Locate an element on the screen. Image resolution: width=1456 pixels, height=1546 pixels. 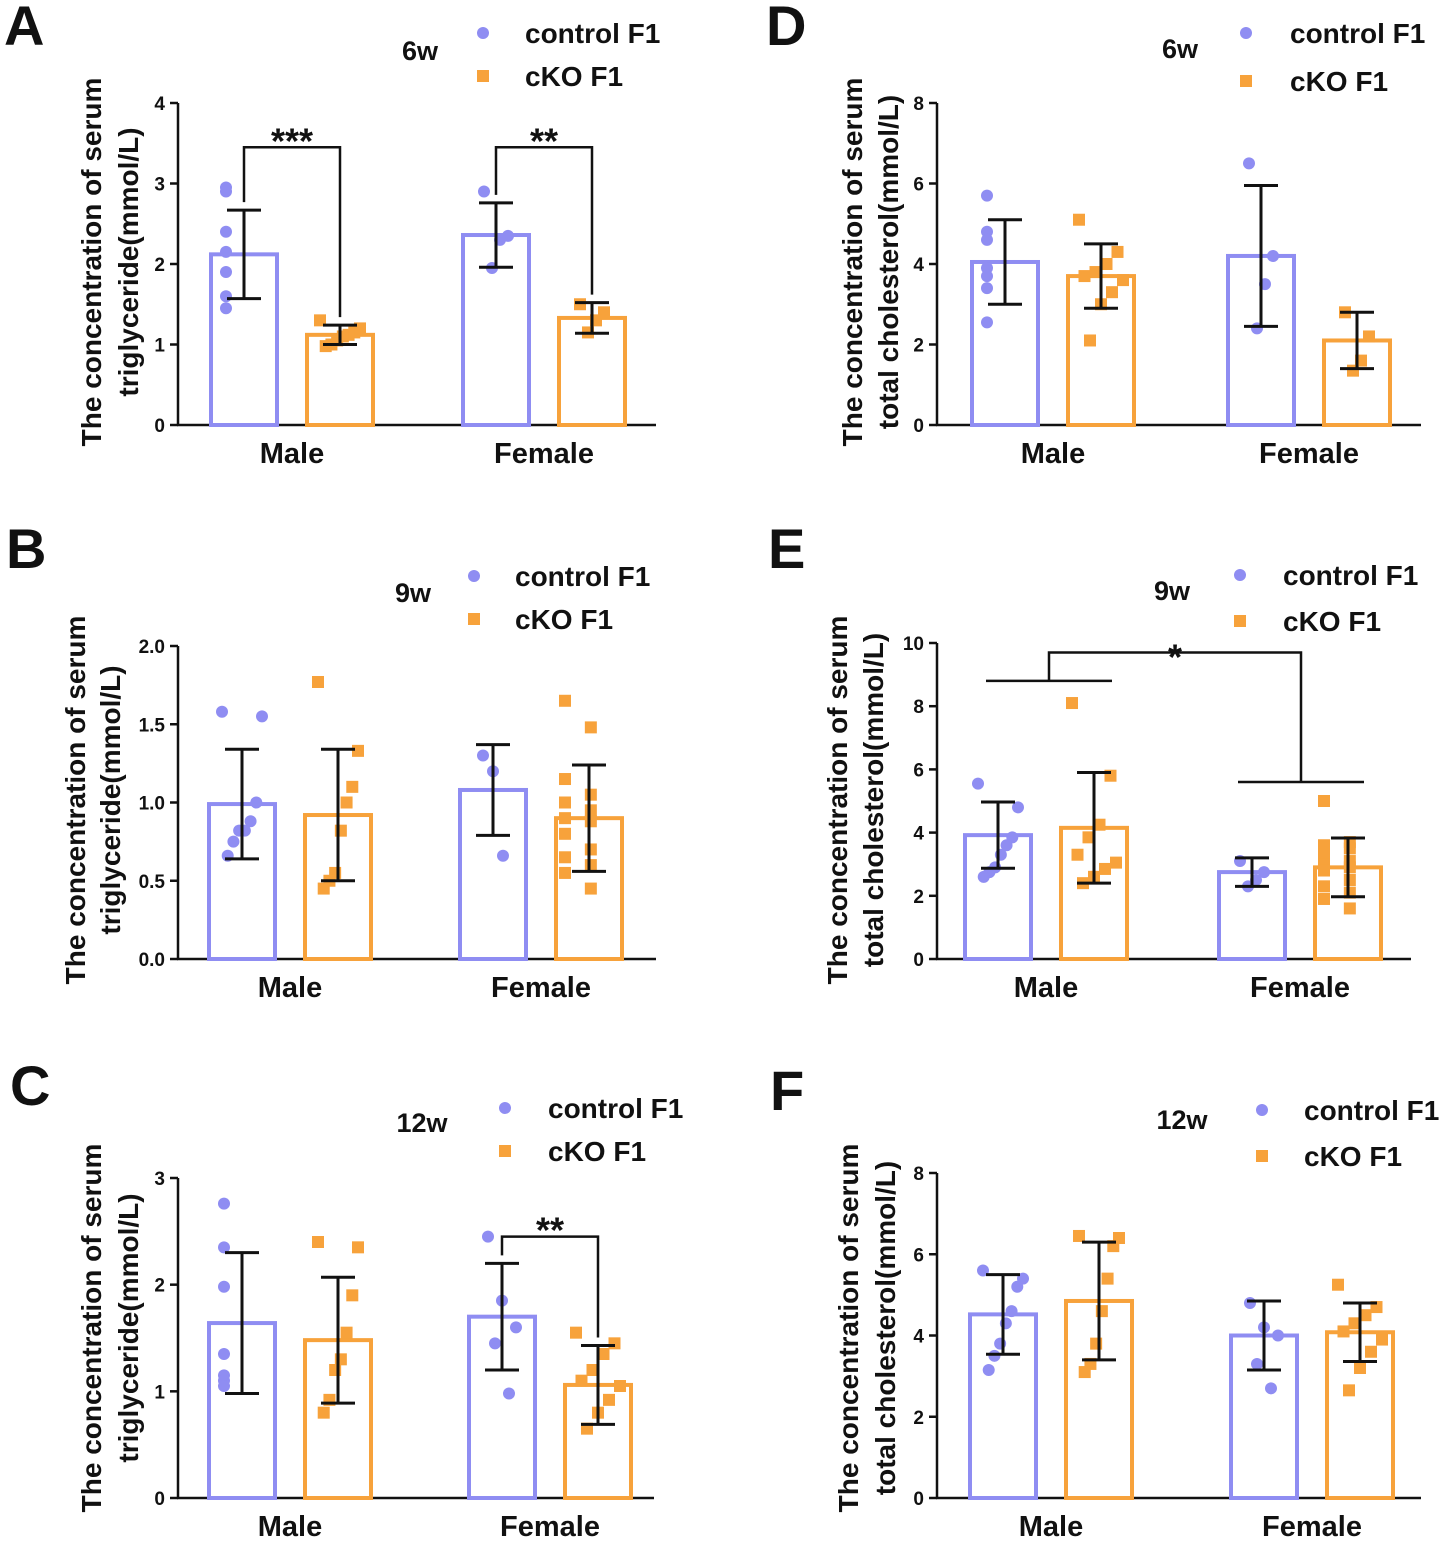
significance-stars: * is located at coordinates (1175, 656).